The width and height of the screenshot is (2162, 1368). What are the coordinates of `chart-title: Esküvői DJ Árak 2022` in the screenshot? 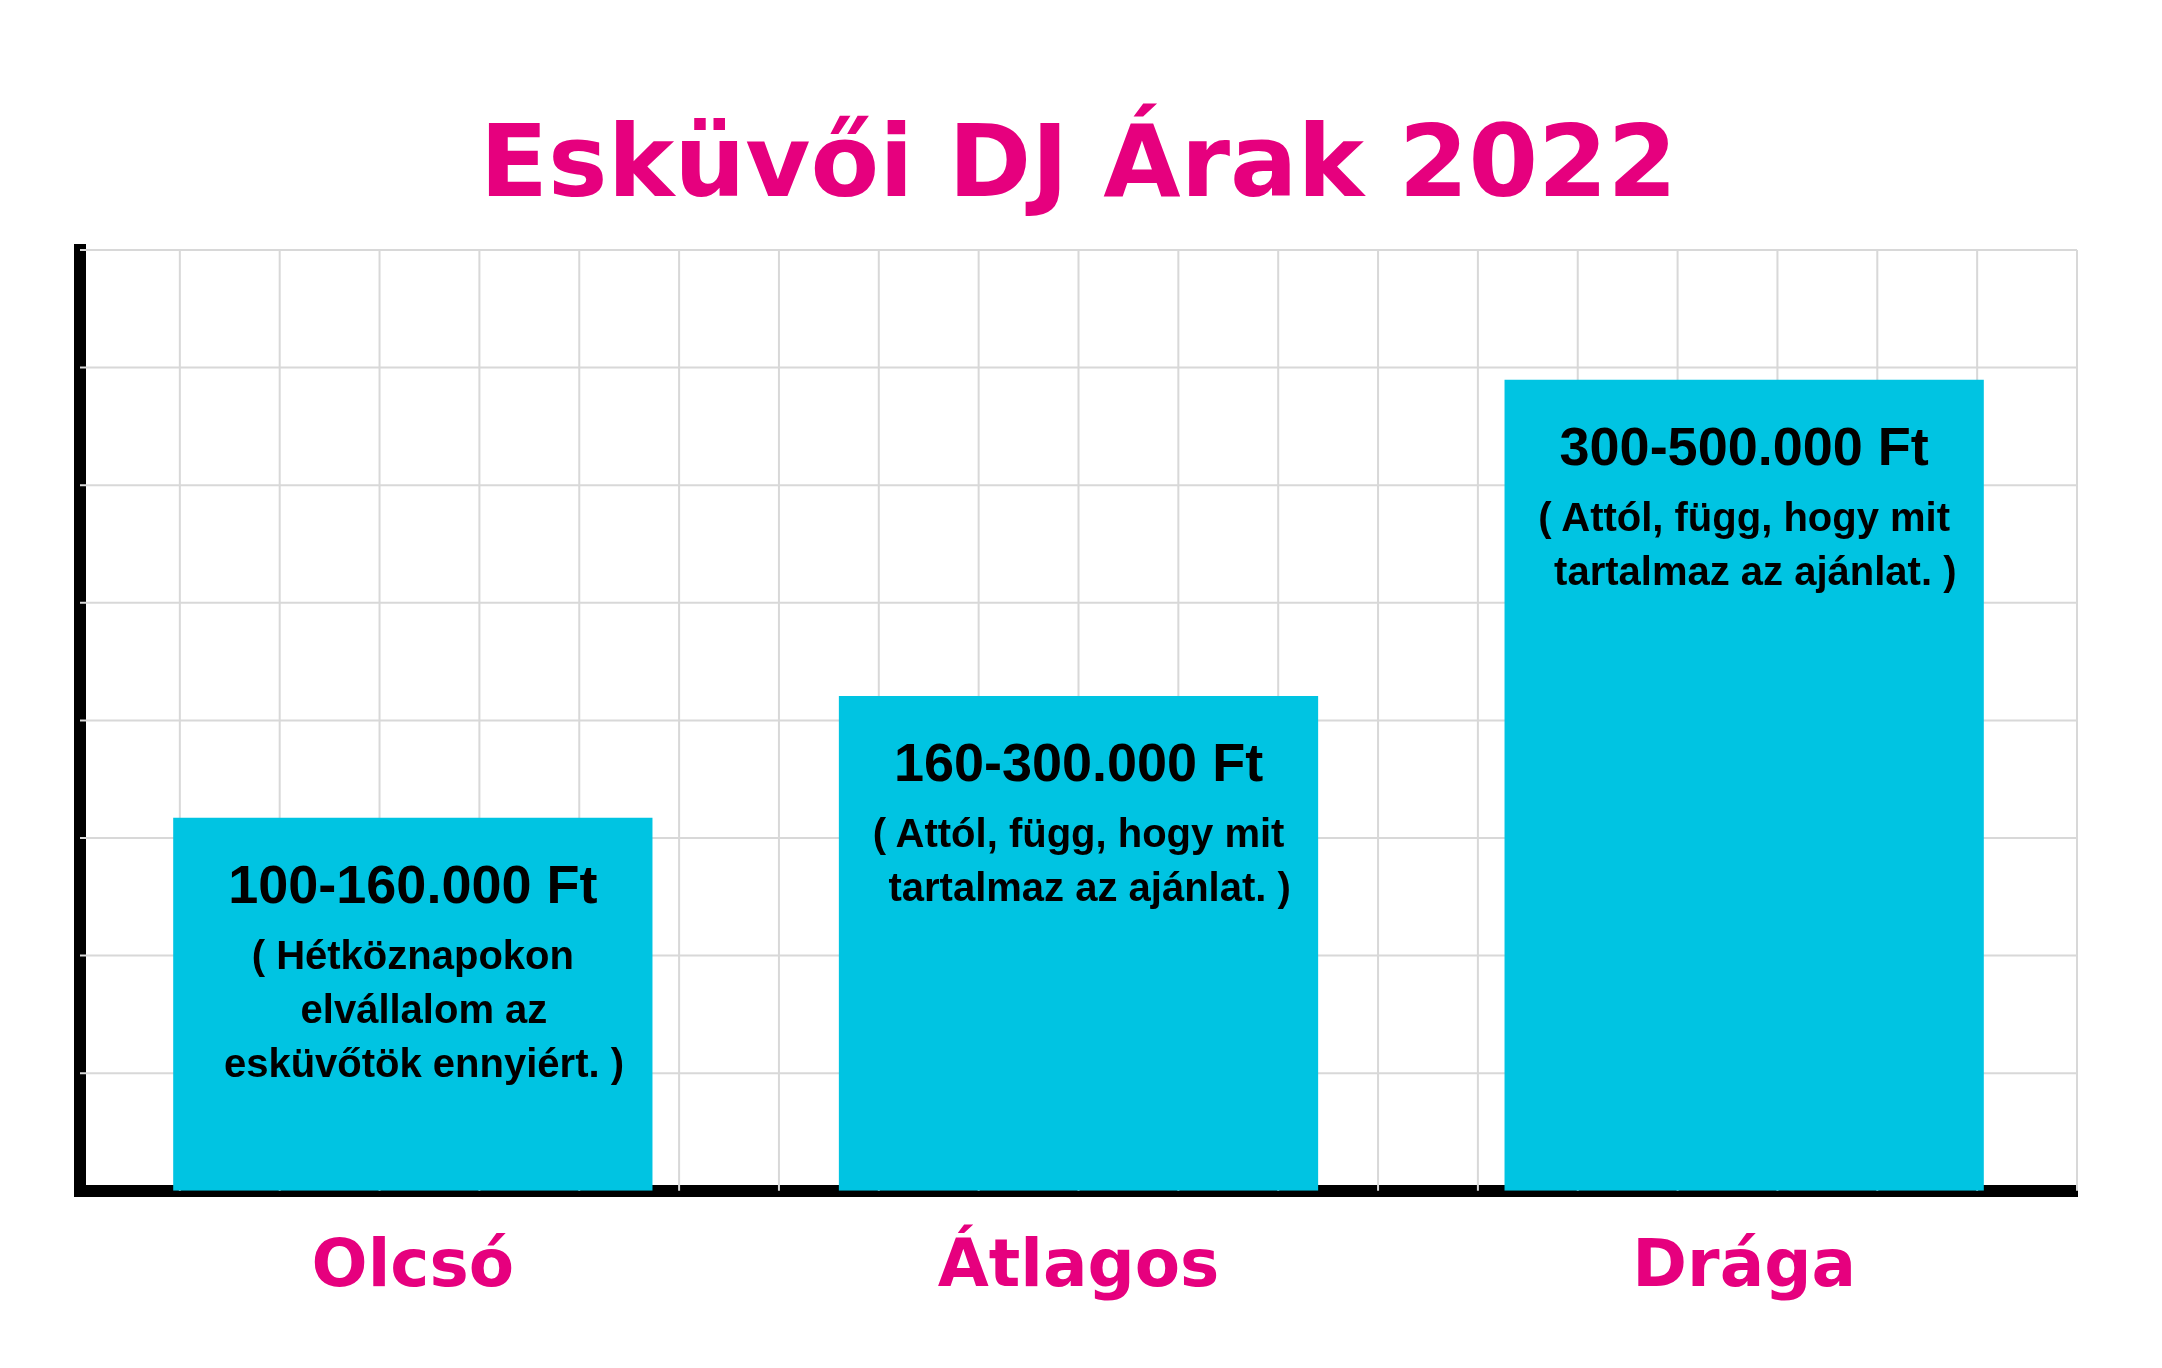 It's located at (1078, 161).